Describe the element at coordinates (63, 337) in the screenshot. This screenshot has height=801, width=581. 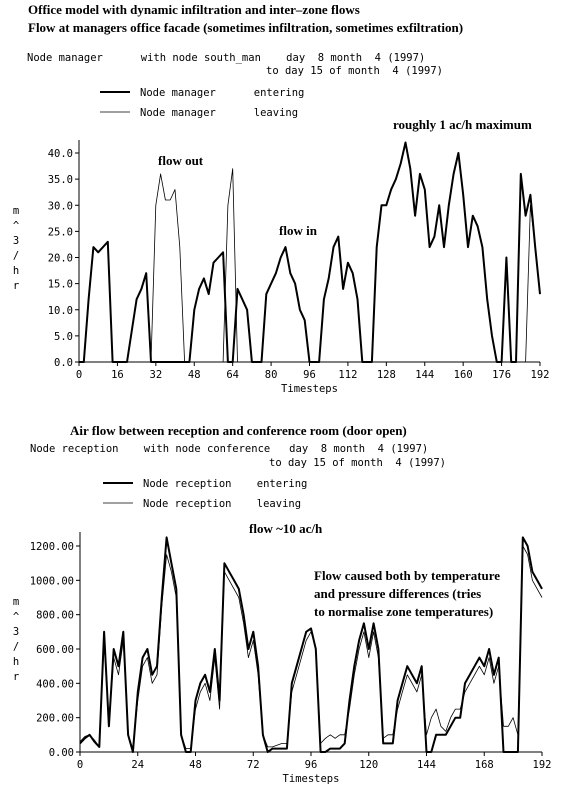
I see `y-tick-label: 5.0` at that location.